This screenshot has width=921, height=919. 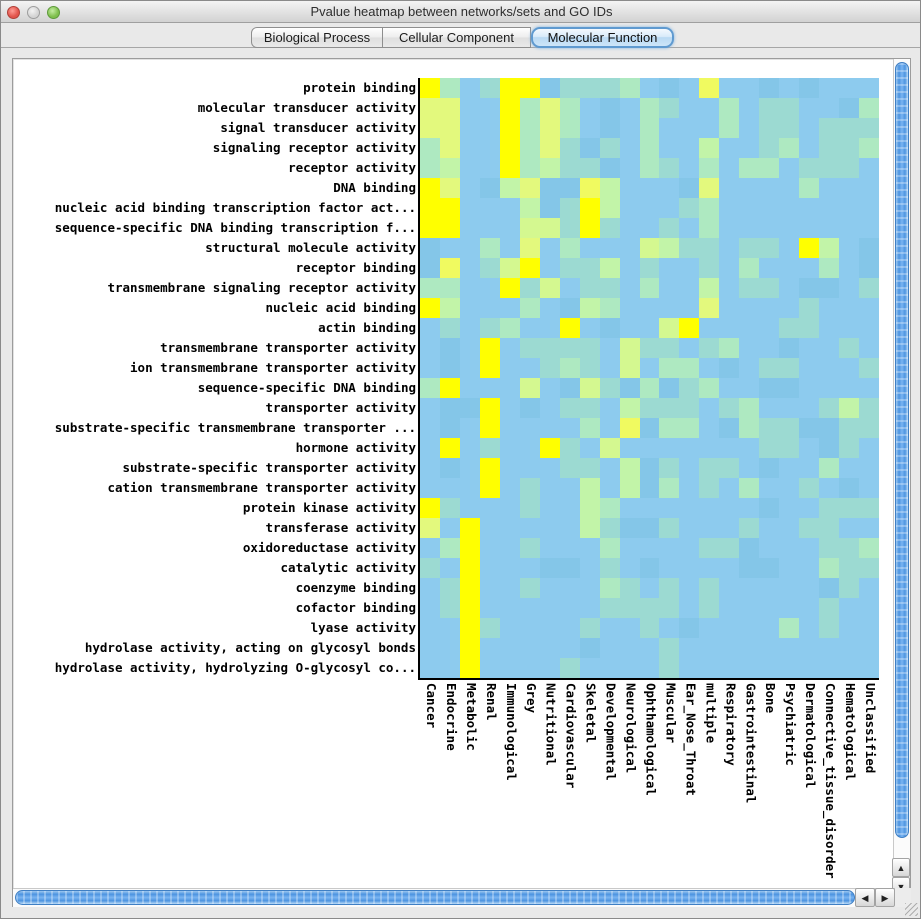 I want to click on column-label: Endocrine, so click(x=451, y=717).